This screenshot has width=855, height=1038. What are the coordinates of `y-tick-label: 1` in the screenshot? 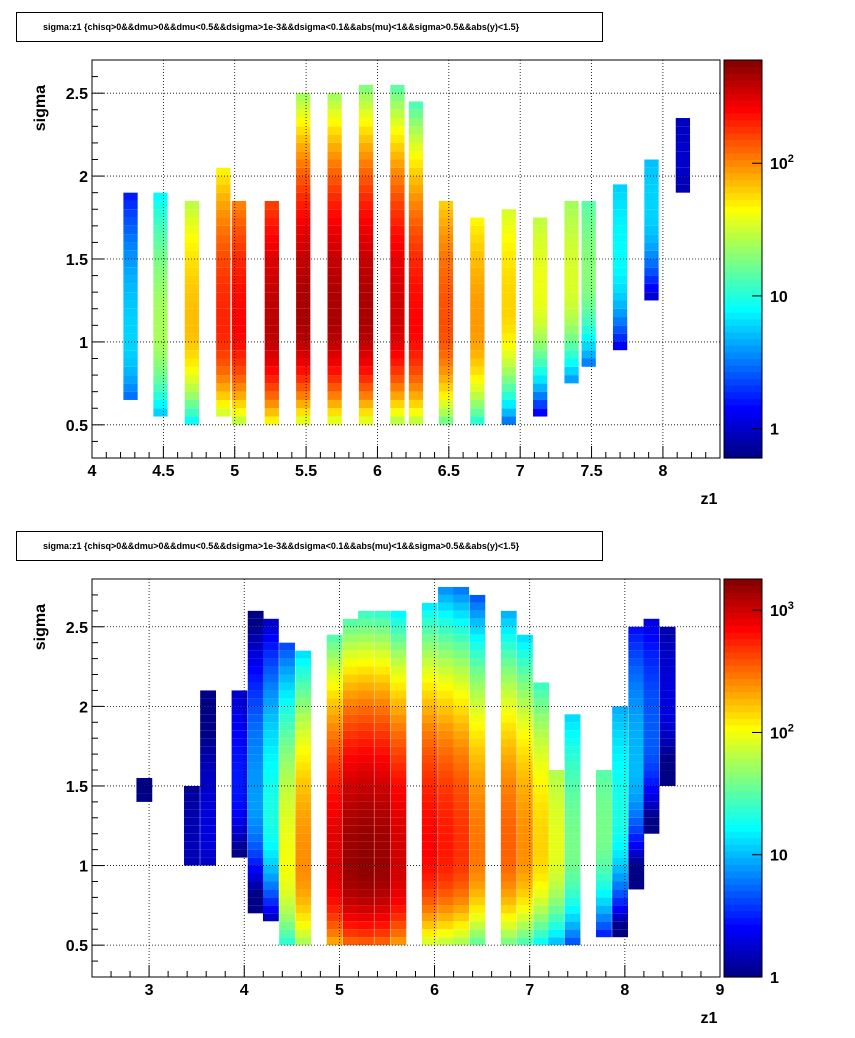 It's located at (83, 867).